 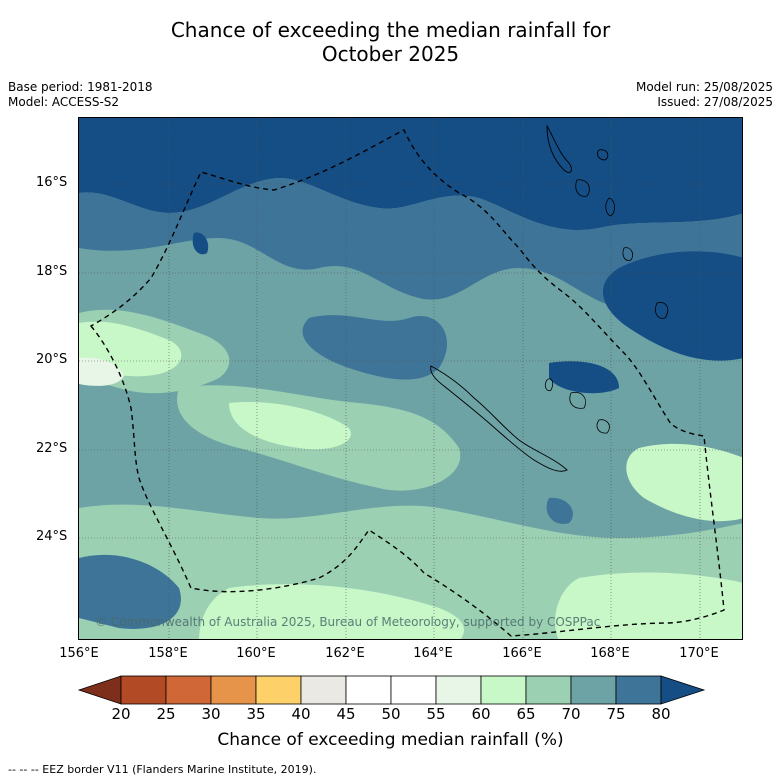 What do you see at coordinates (375, 347) in the screenshot?
I see `region-70-75-central` at bounding box center [375, 347].